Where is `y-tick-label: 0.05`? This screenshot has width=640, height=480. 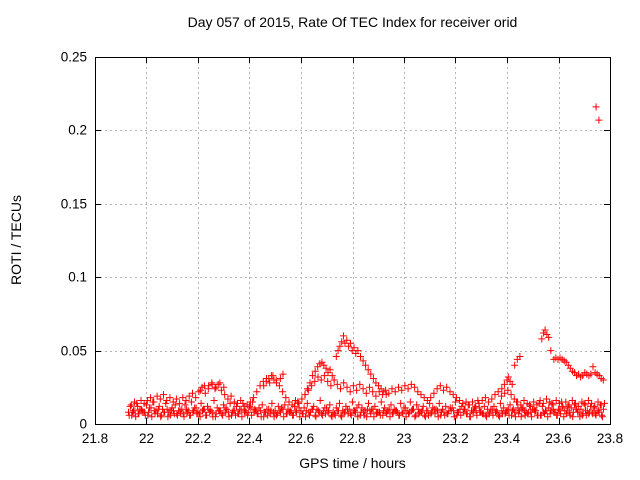
y-tick-label: 0.05 is located at coordinates (73, 351).